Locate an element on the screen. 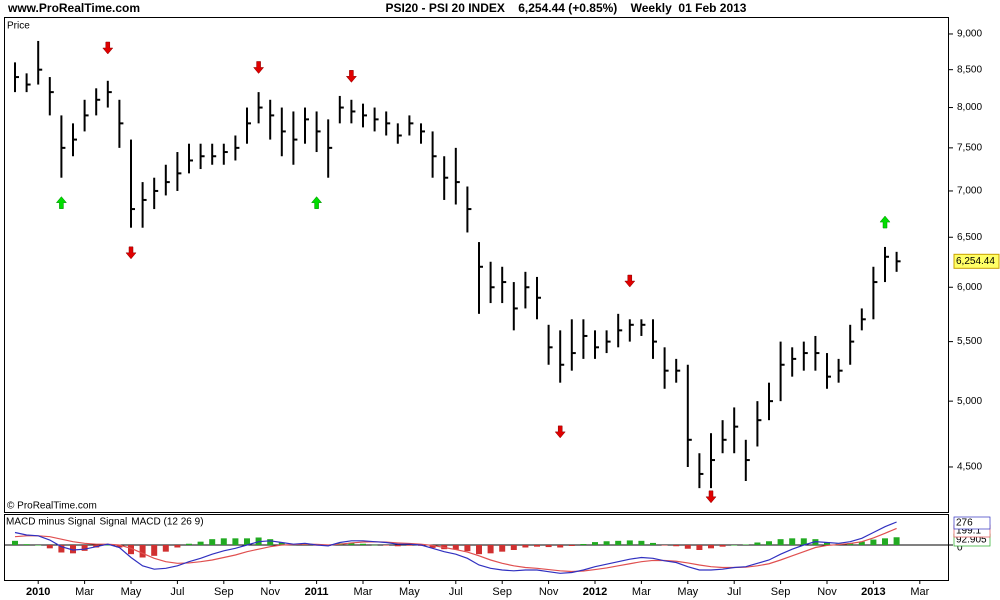 Image resolution: width=1000 pixels, height=600 pixels. macd-line is located at coordinates (455, 550).